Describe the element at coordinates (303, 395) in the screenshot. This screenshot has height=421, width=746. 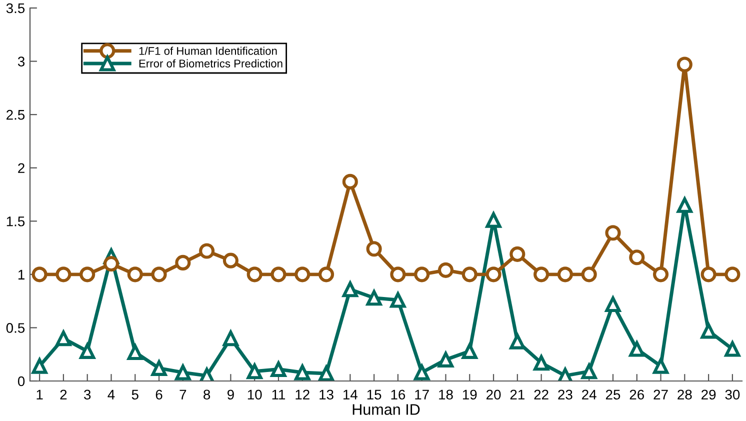
I see `x-tick-label: 12` at that location.